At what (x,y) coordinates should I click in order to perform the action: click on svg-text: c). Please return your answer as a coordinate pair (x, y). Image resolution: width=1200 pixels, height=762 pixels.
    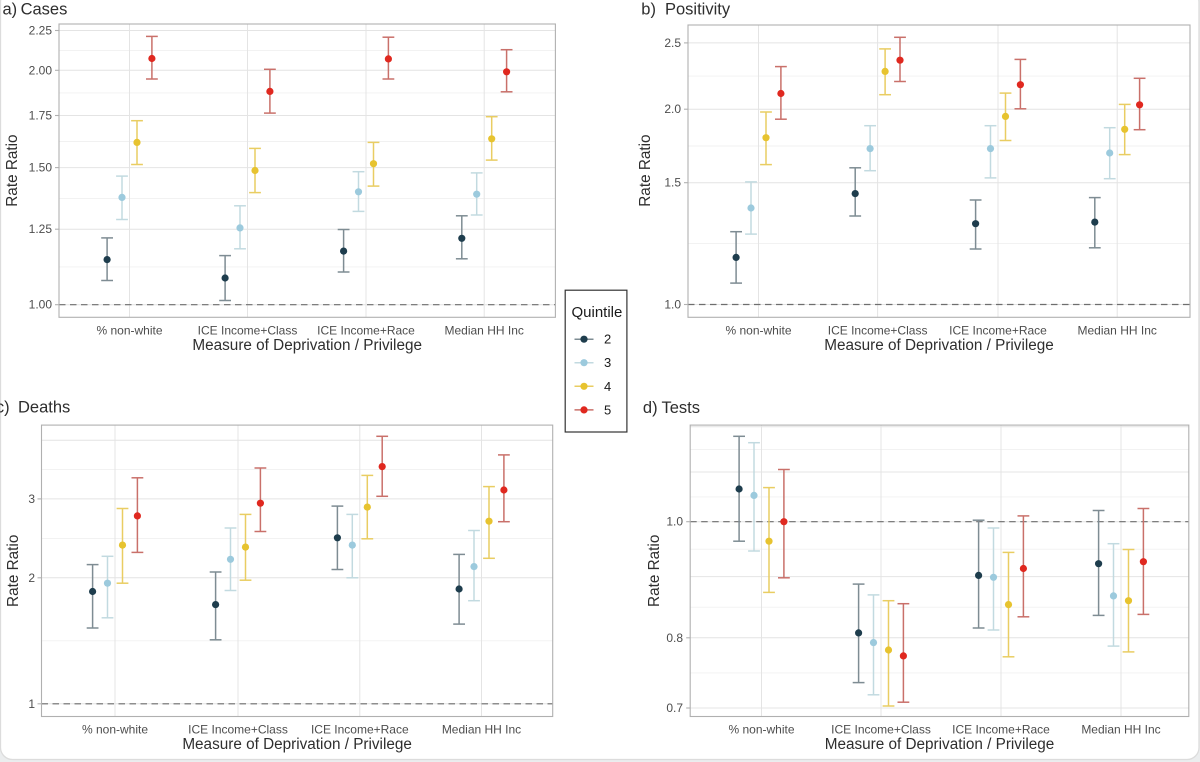
    Looking at the image, I should click on (5, 407).